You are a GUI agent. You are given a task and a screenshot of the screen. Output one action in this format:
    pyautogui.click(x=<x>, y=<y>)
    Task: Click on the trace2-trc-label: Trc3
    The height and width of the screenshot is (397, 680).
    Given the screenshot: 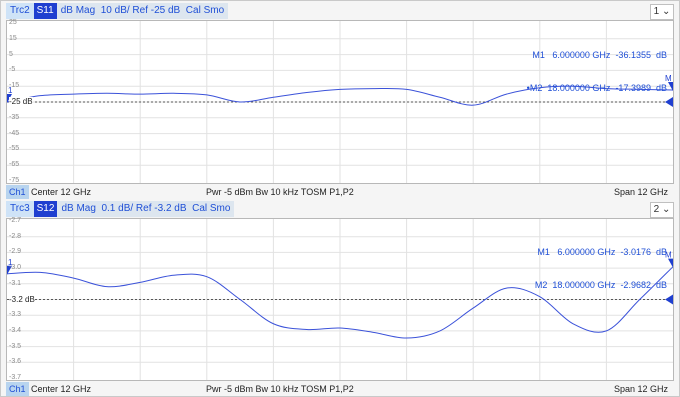 What is the action you would take?
    pyautogui.click(x=20, y=209)
    